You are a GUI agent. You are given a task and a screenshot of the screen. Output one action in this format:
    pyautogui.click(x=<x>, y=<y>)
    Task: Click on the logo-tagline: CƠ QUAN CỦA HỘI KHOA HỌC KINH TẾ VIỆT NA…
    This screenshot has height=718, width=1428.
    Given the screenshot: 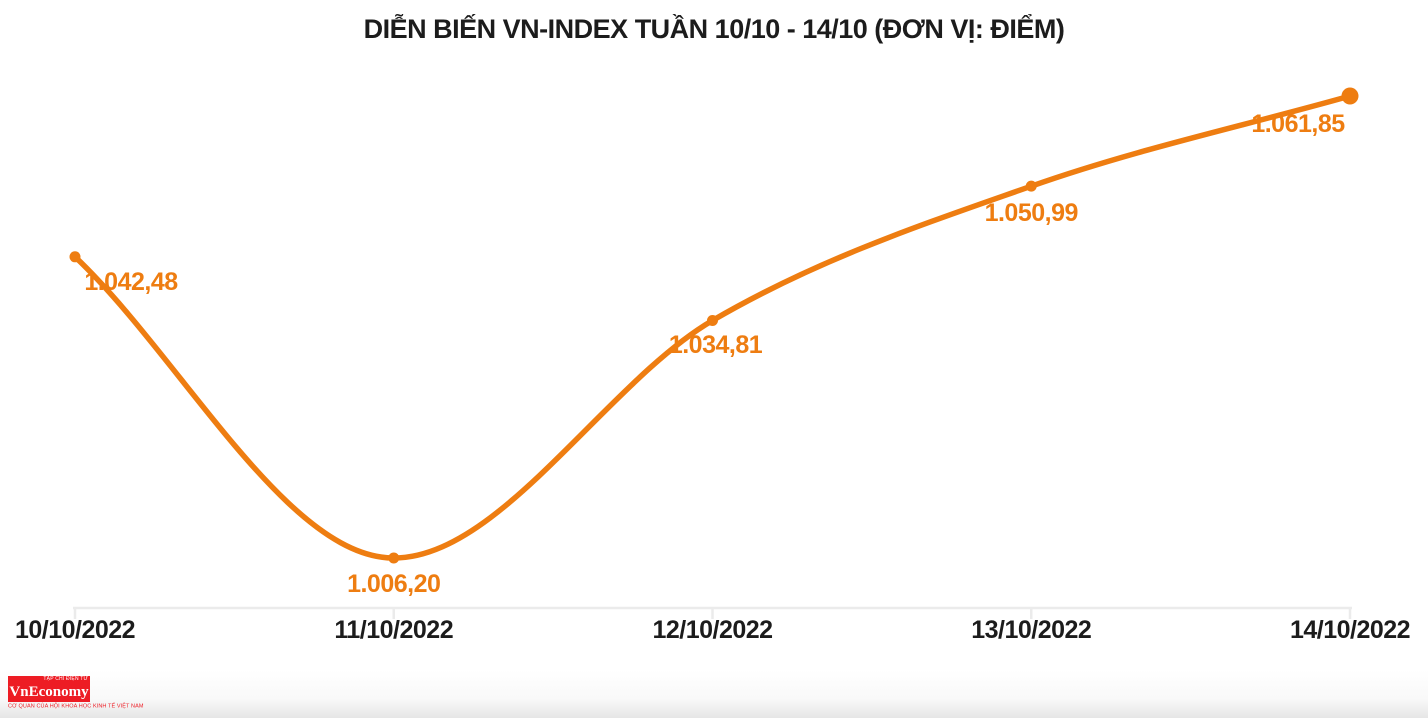 What is the action you would take?
    pyautogui.click(x=76, y=707)
    